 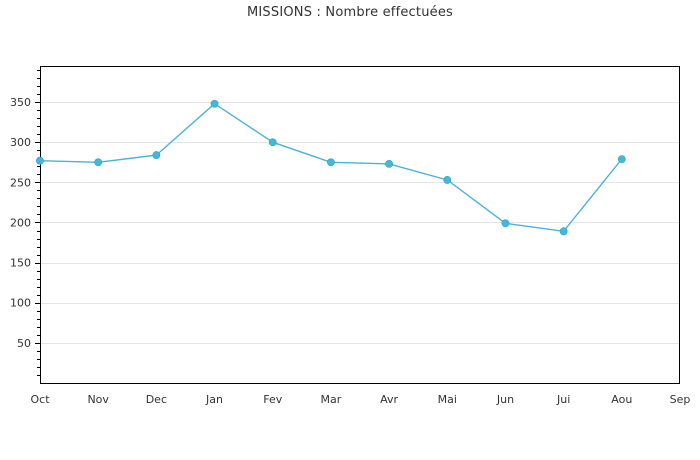 What do you see at coordinates (389, 399) in the screenshot?
I see `x-tick-label: Avr` at bounding box center [389, 399].